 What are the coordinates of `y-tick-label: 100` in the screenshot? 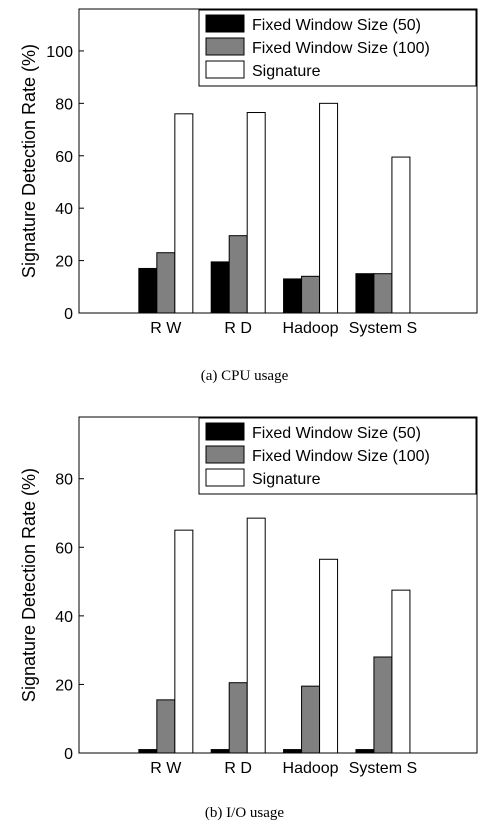 It's located at (59, 52).